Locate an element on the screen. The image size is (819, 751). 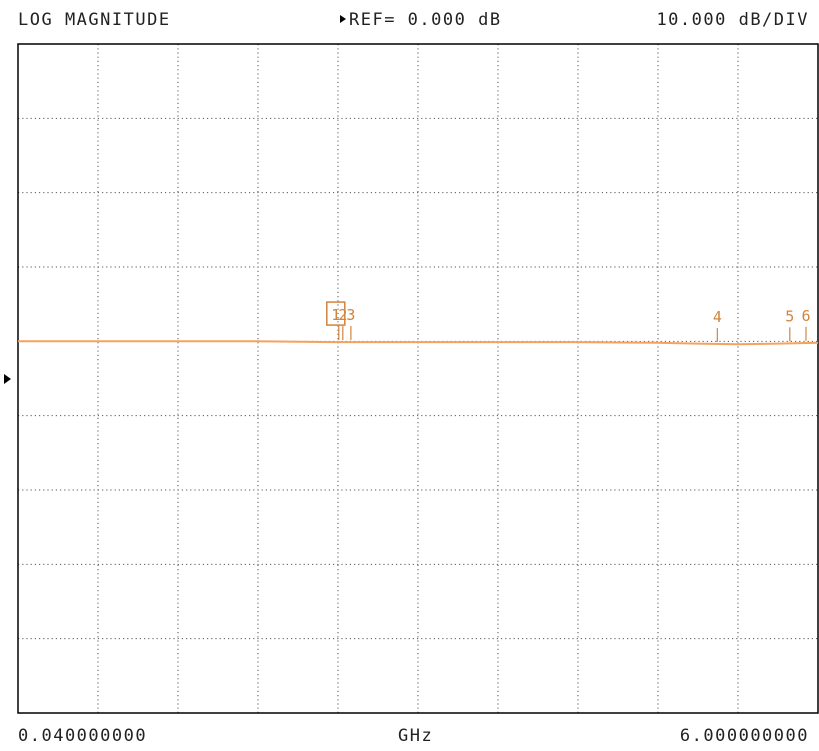
marker-6: 6 is located at coordinates (806, 324).